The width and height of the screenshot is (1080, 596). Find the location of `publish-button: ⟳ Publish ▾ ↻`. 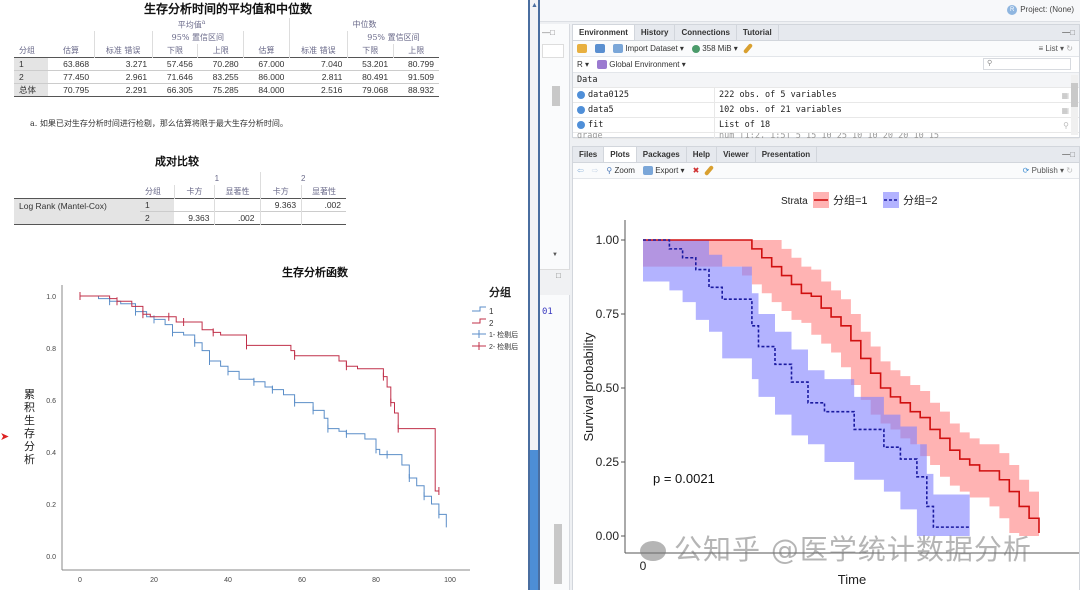

publish-button: ⟳ Publish ▾ ↻ is located at coordinates (1047, 170).